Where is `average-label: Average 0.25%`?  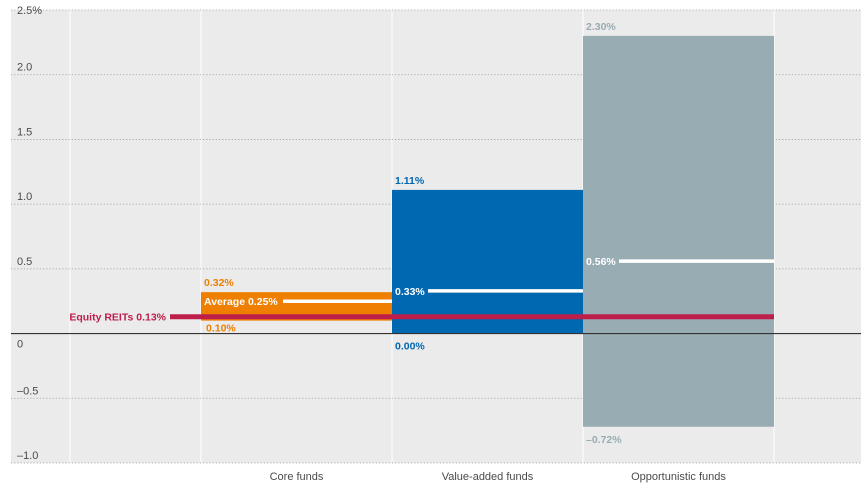
average-label: Average 0.25% is located at coordinates (241, 302).